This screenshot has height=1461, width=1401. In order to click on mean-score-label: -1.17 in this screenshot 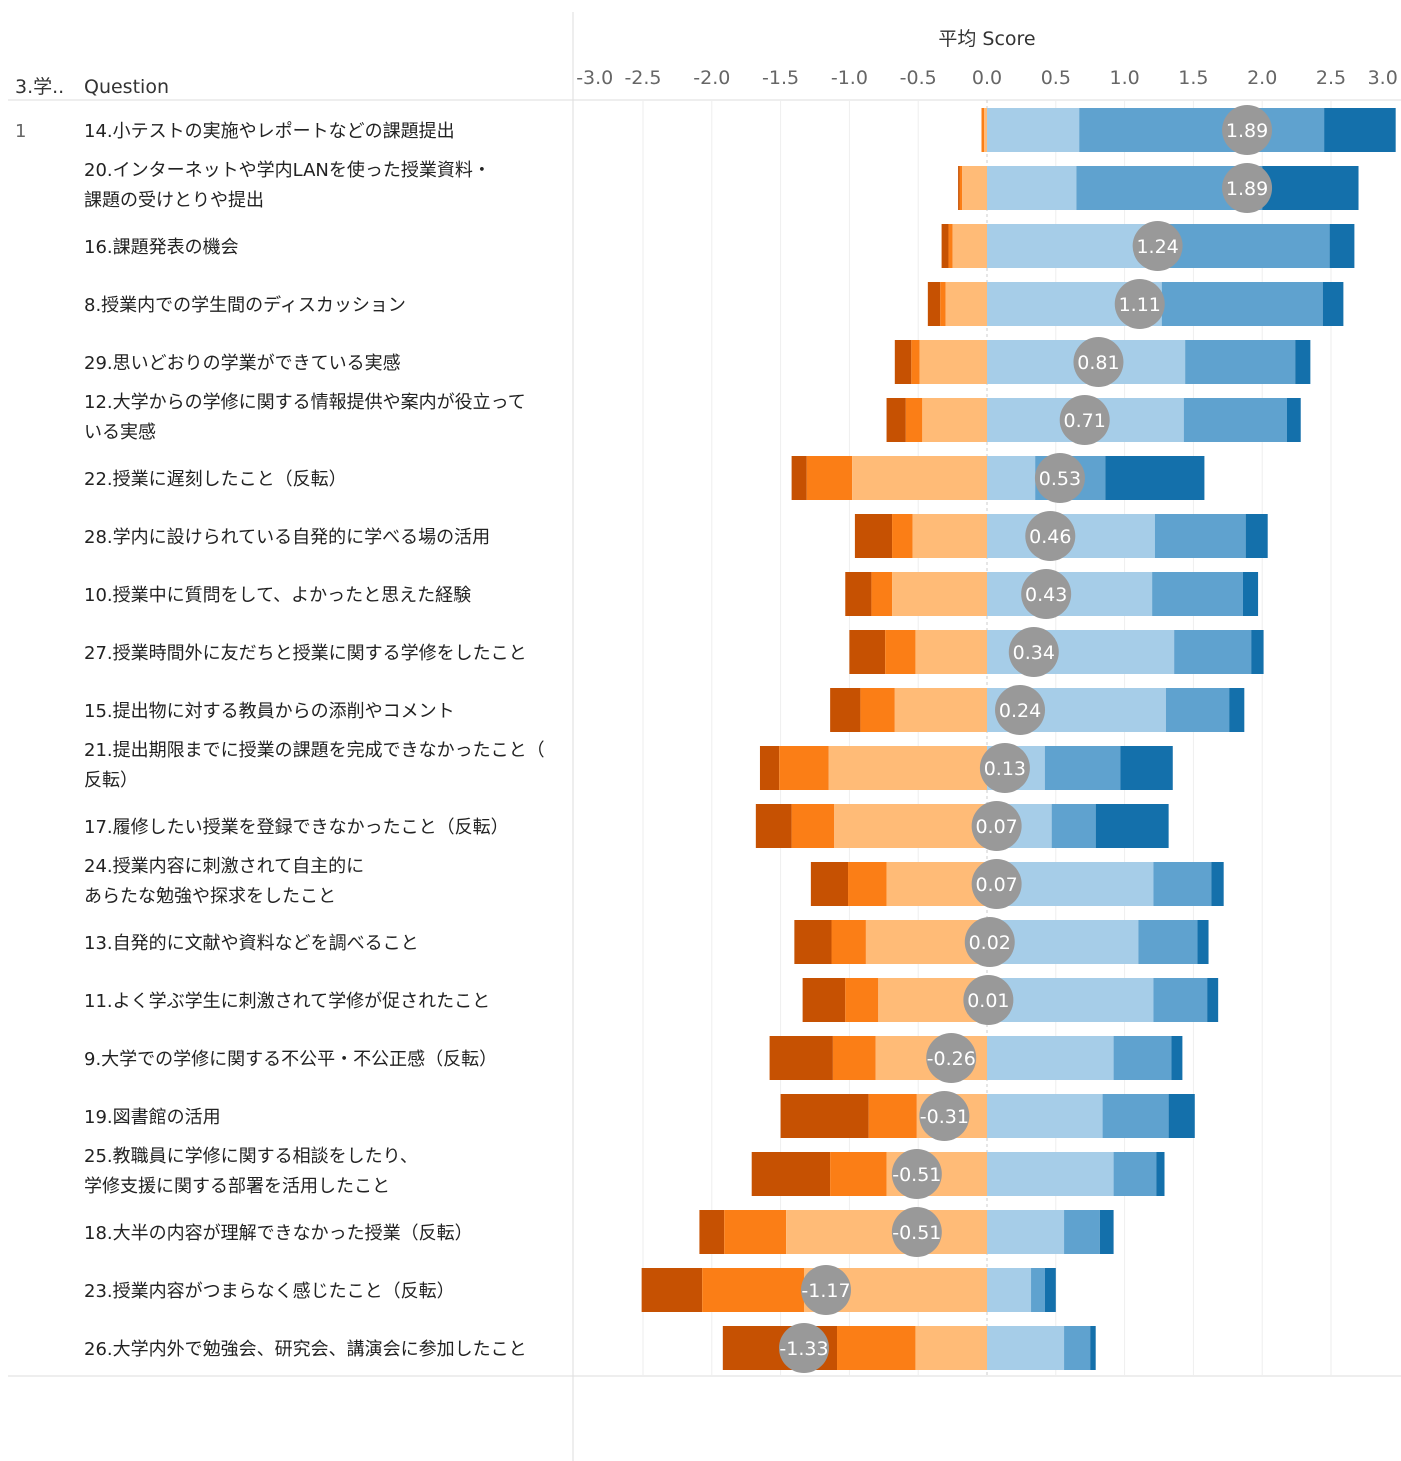, I will do `click(825, 1291)`.